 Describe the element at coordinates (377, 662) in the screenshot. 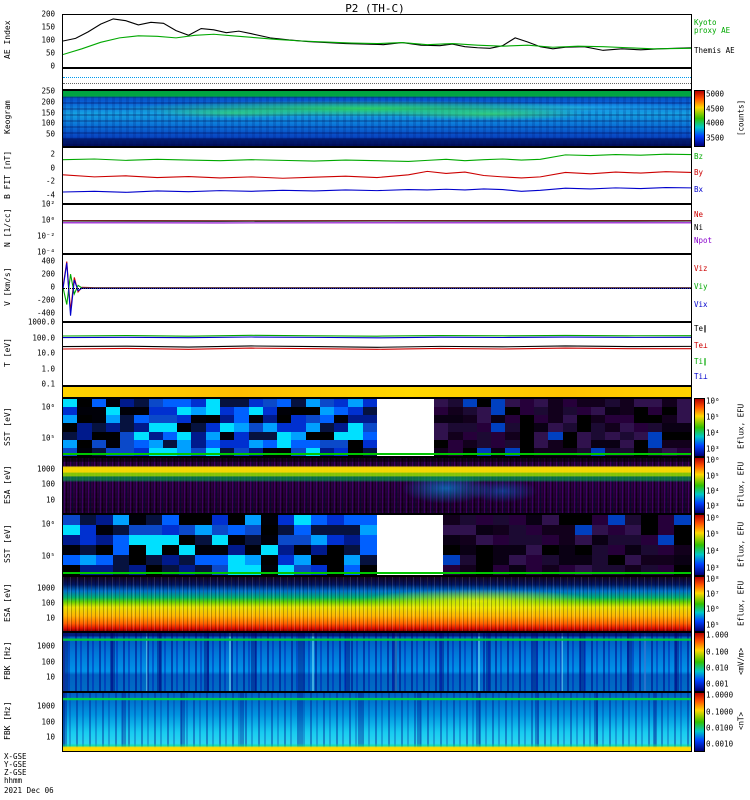

I see `fbk-efd-spectrogram` at that location.